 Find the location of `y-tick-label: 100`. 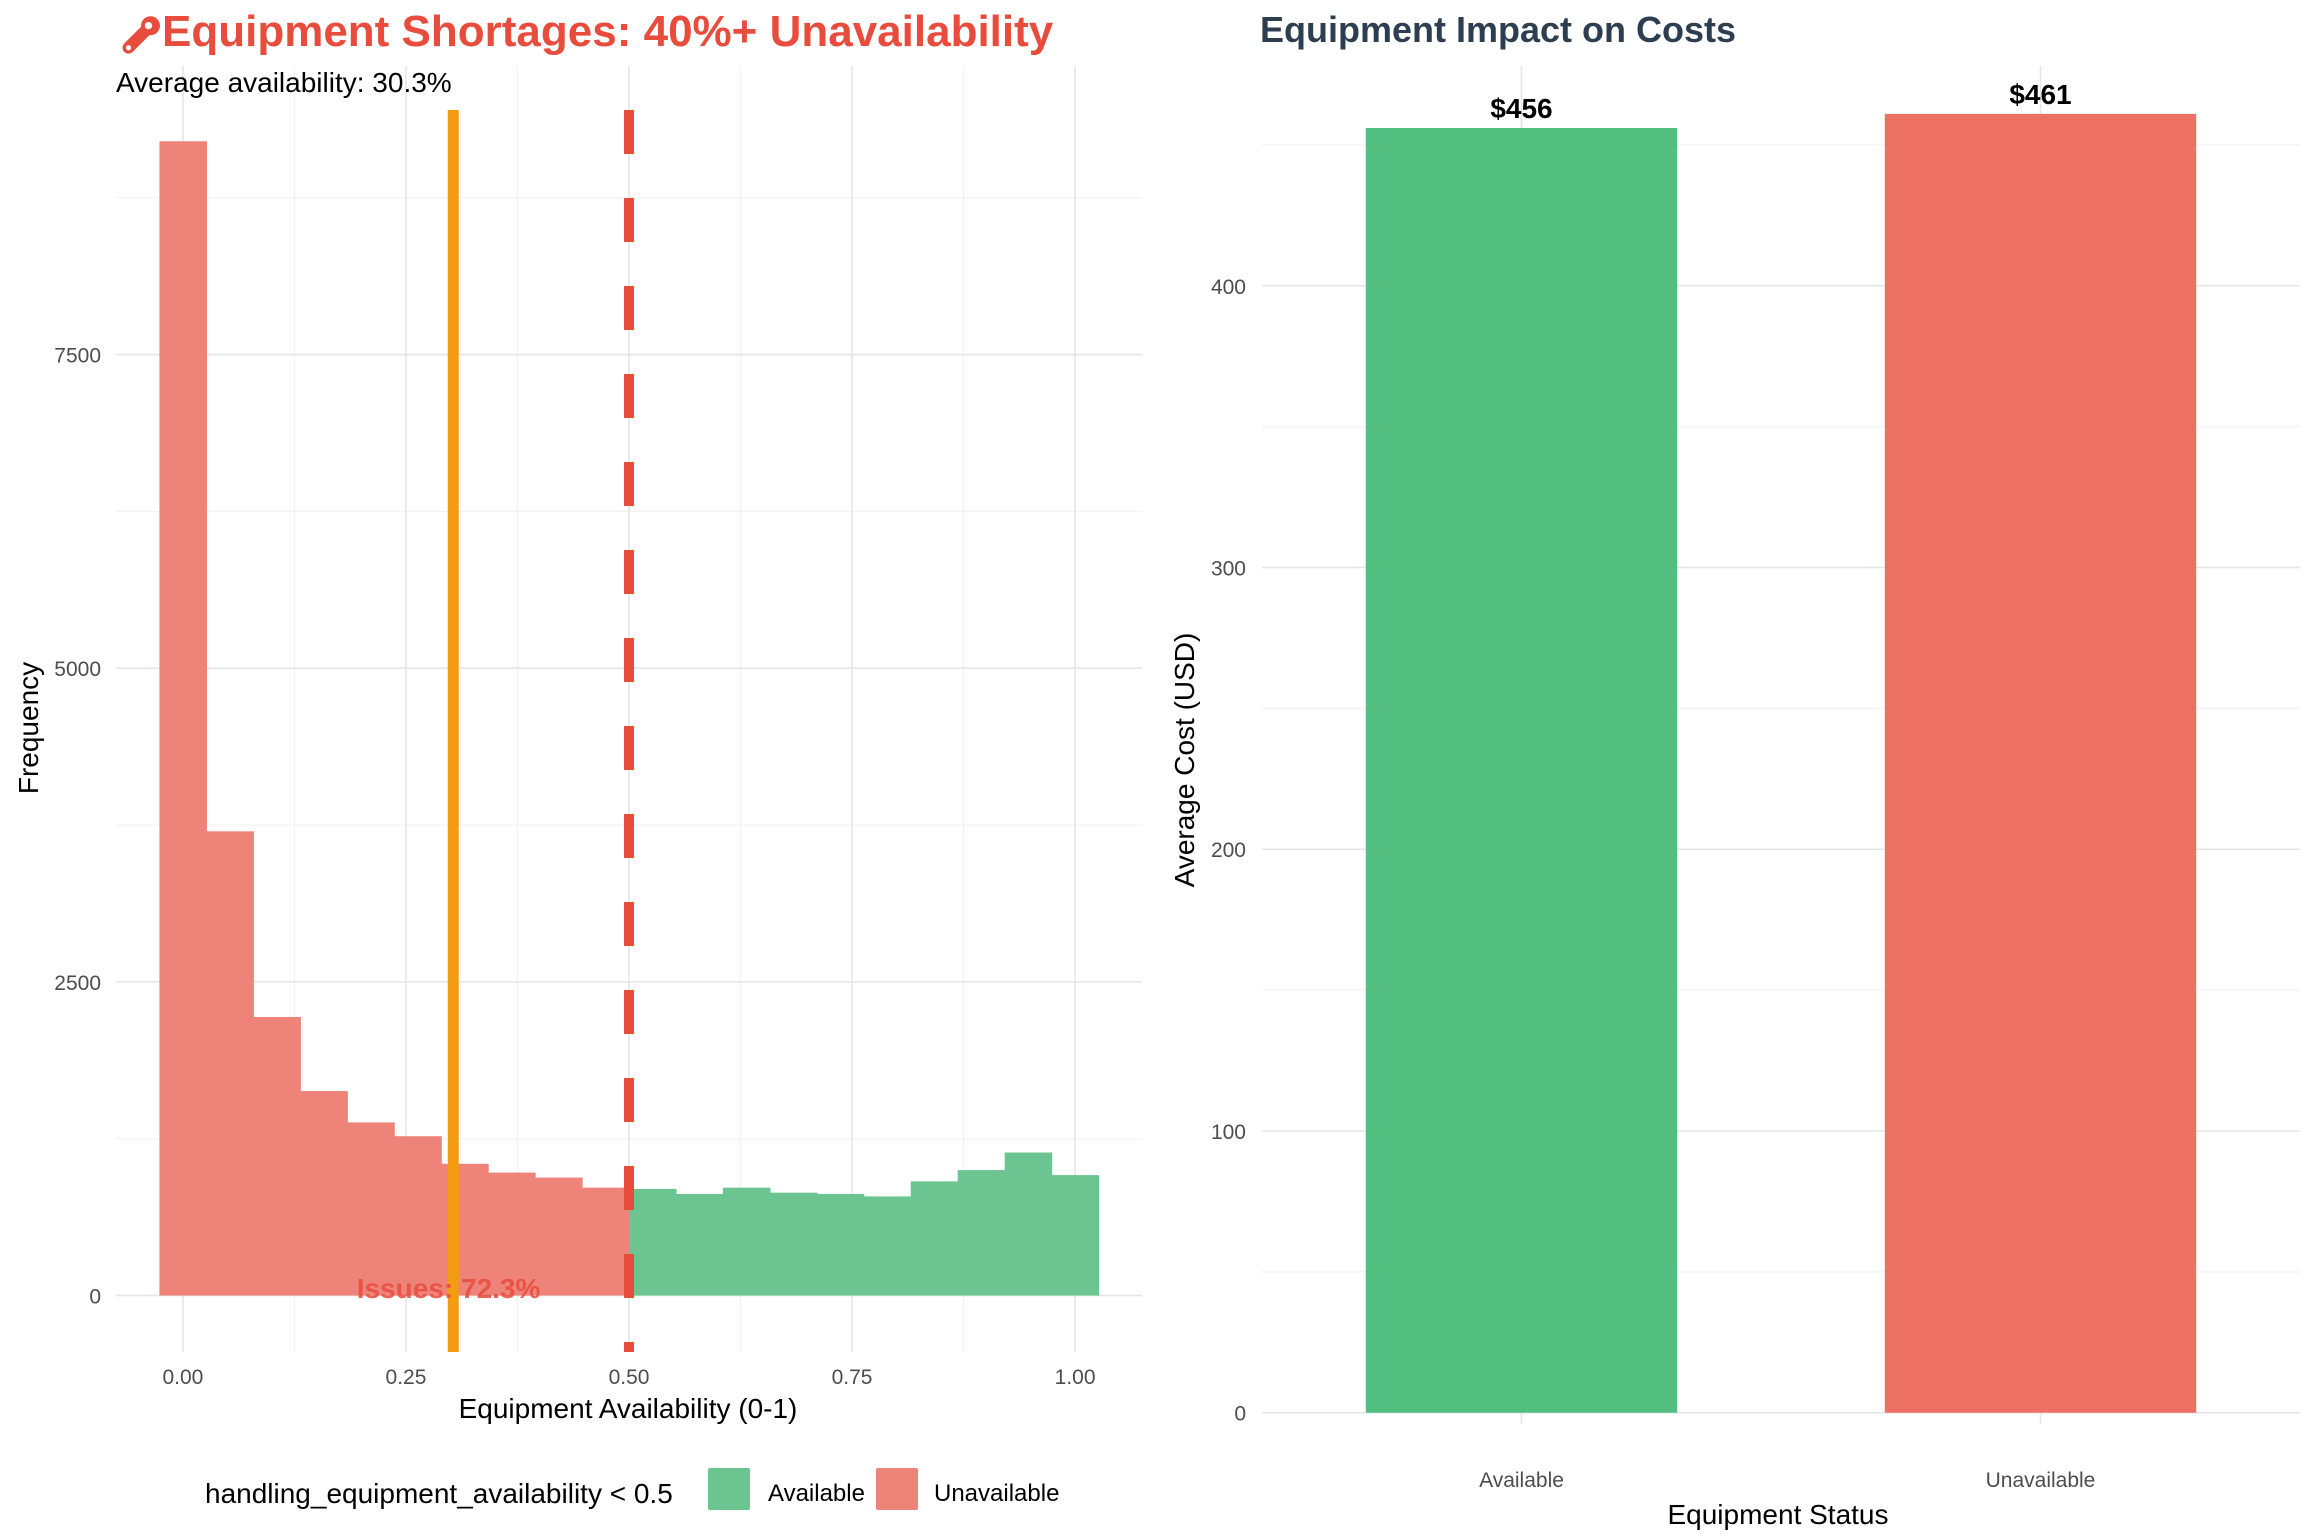

y-tick-label: 100 is located at coordinates (1228, 1132).